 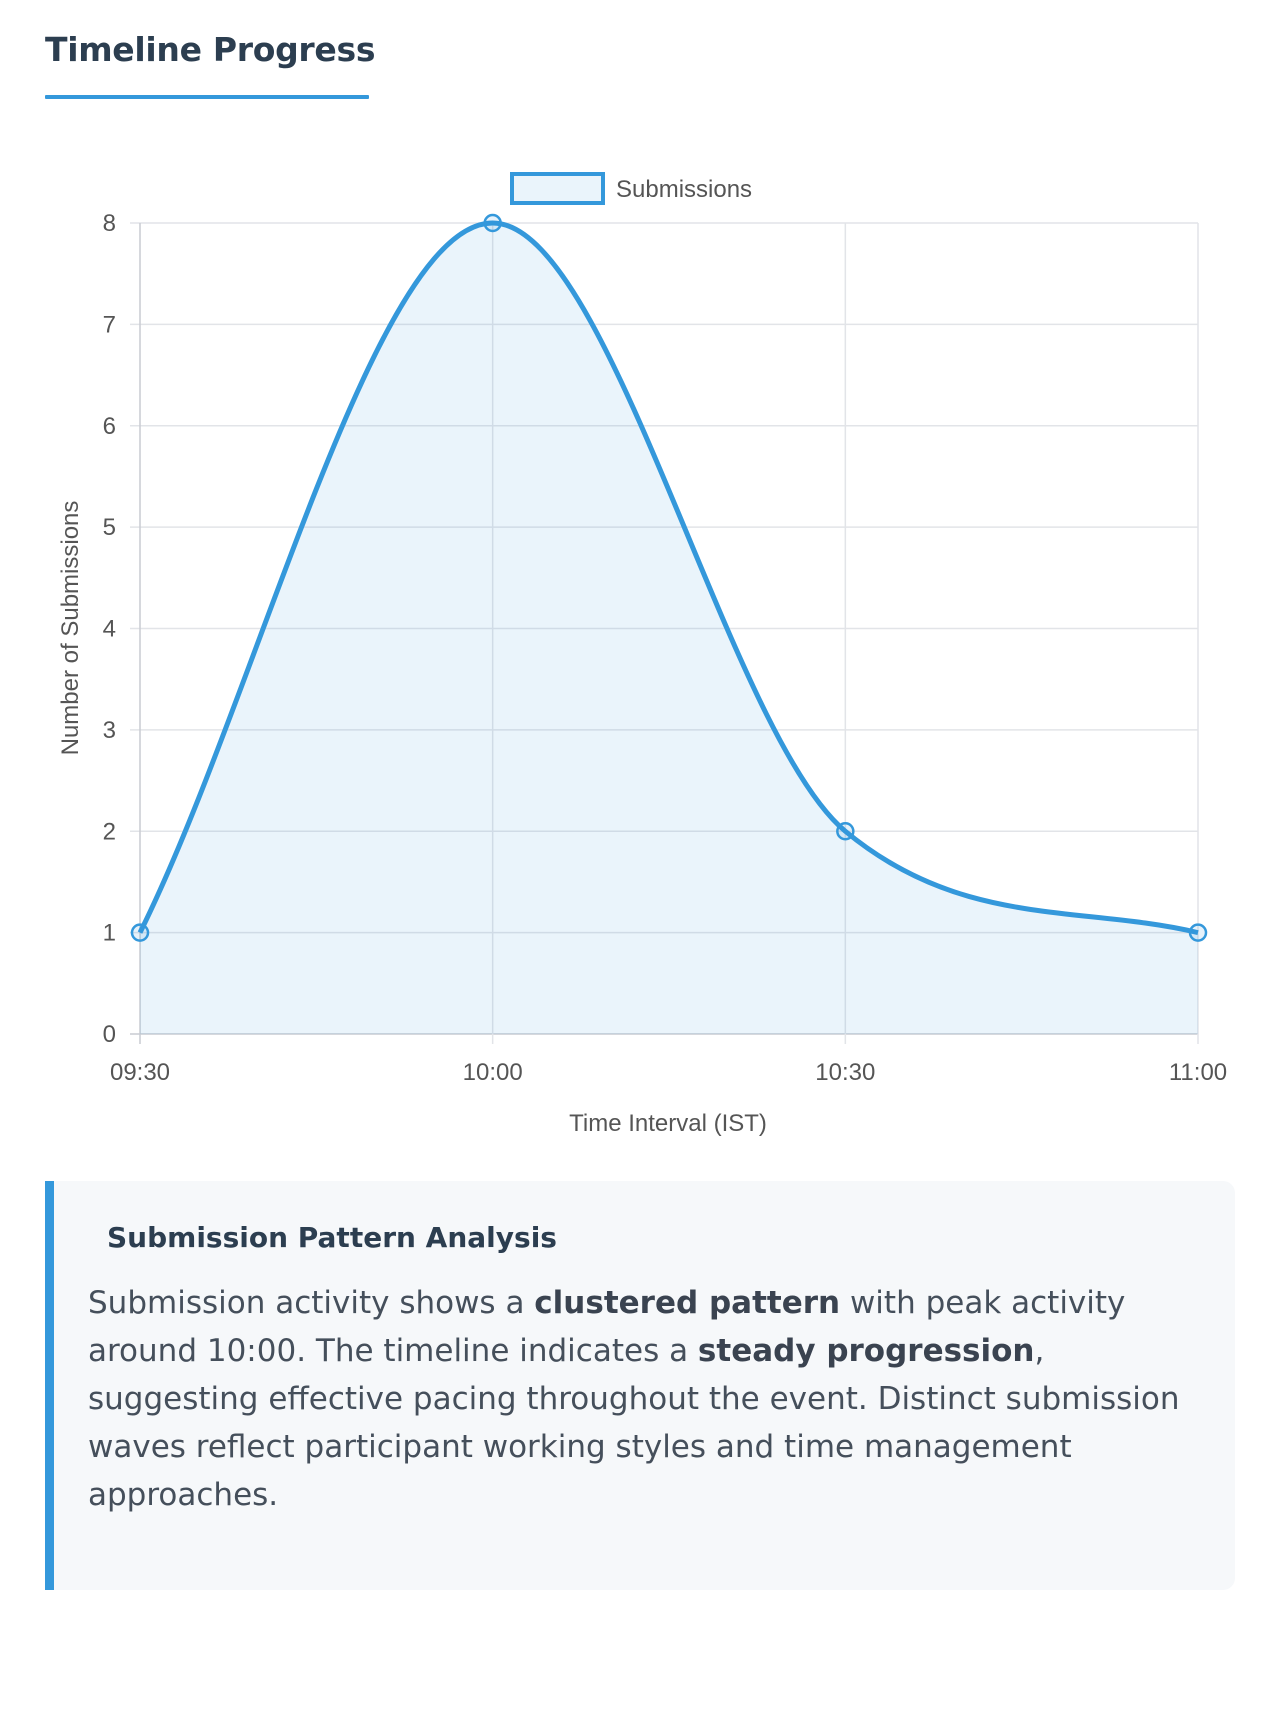 I want to click on analysis-text-part-1: Submission activity shows a, so click(x=311, y=1303).